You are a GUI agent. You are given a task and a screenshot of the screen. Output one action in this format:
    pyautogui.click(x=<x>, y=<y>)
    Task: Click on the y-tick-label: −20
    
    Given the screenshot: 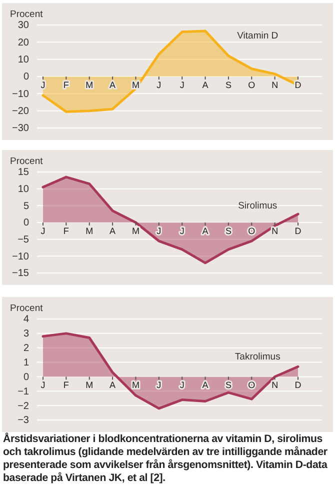 What is the action you would take?
    pyautogui.click(x=21, y=112)
    